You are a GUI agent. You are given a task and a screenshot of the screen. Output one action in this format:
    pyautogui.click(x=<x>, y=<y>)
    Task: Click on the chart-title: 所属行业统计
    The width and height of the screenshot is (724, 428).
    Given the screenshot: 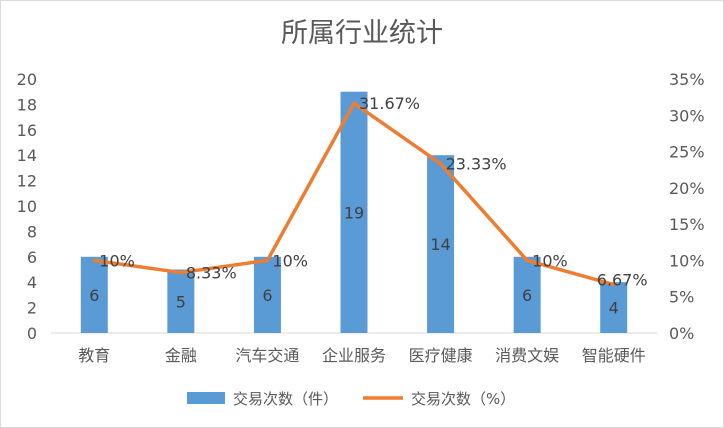 What is the action you would take?
    pyautogui.click(x=362, y=33)
    